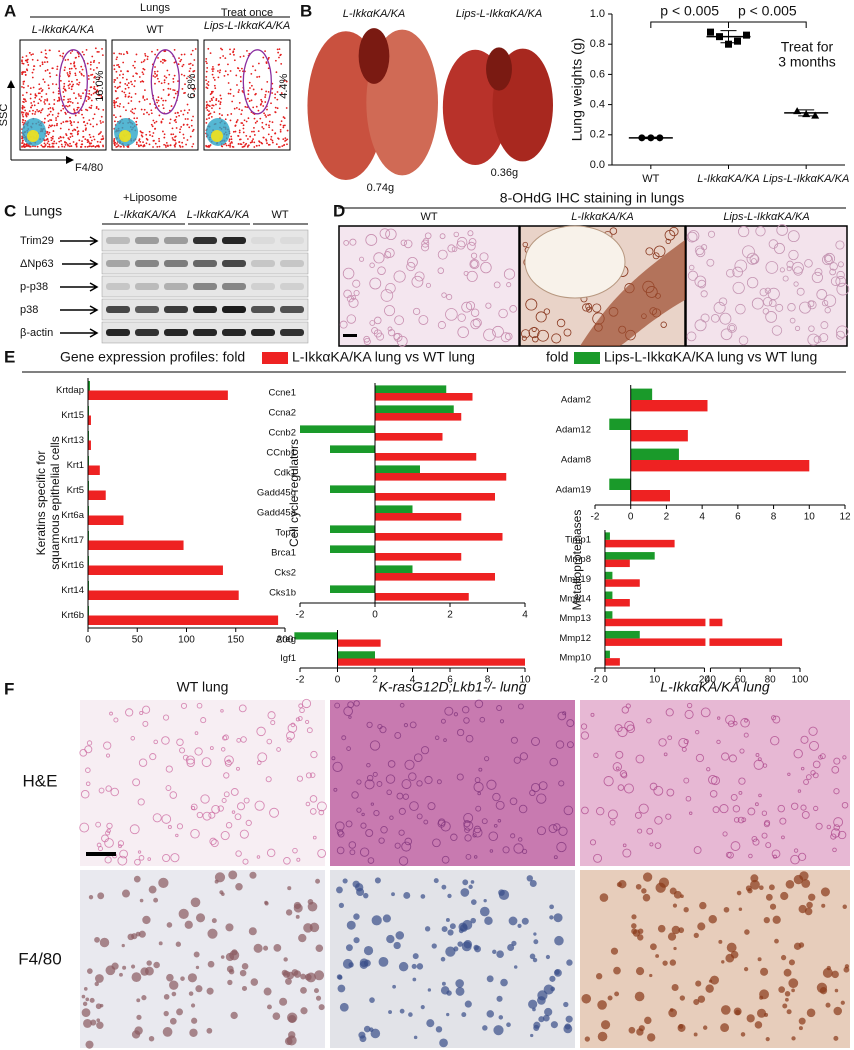 This screenshot has height=1050, width=854. What do you see at coordinates (597, 165) in the screenshot?
I see `y-tick-label: 0.0` at bounding box center [597, 165].